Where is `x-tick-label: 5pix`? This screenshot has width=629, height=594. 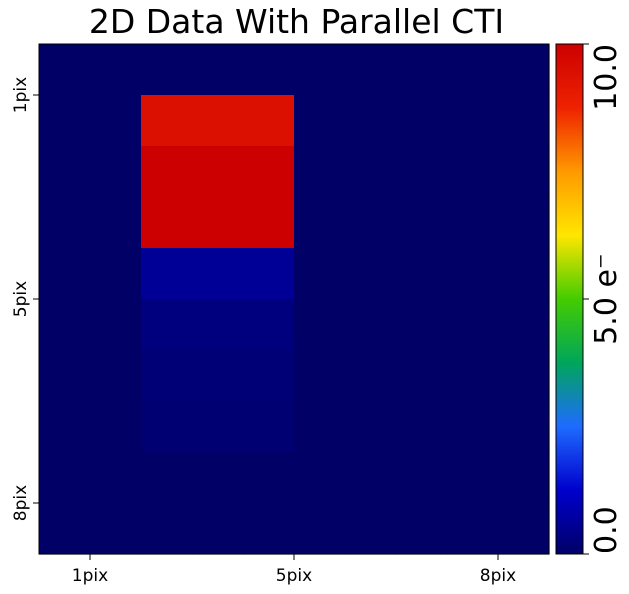
x-tick-label: 5pix is located at coordinates (294, 576).